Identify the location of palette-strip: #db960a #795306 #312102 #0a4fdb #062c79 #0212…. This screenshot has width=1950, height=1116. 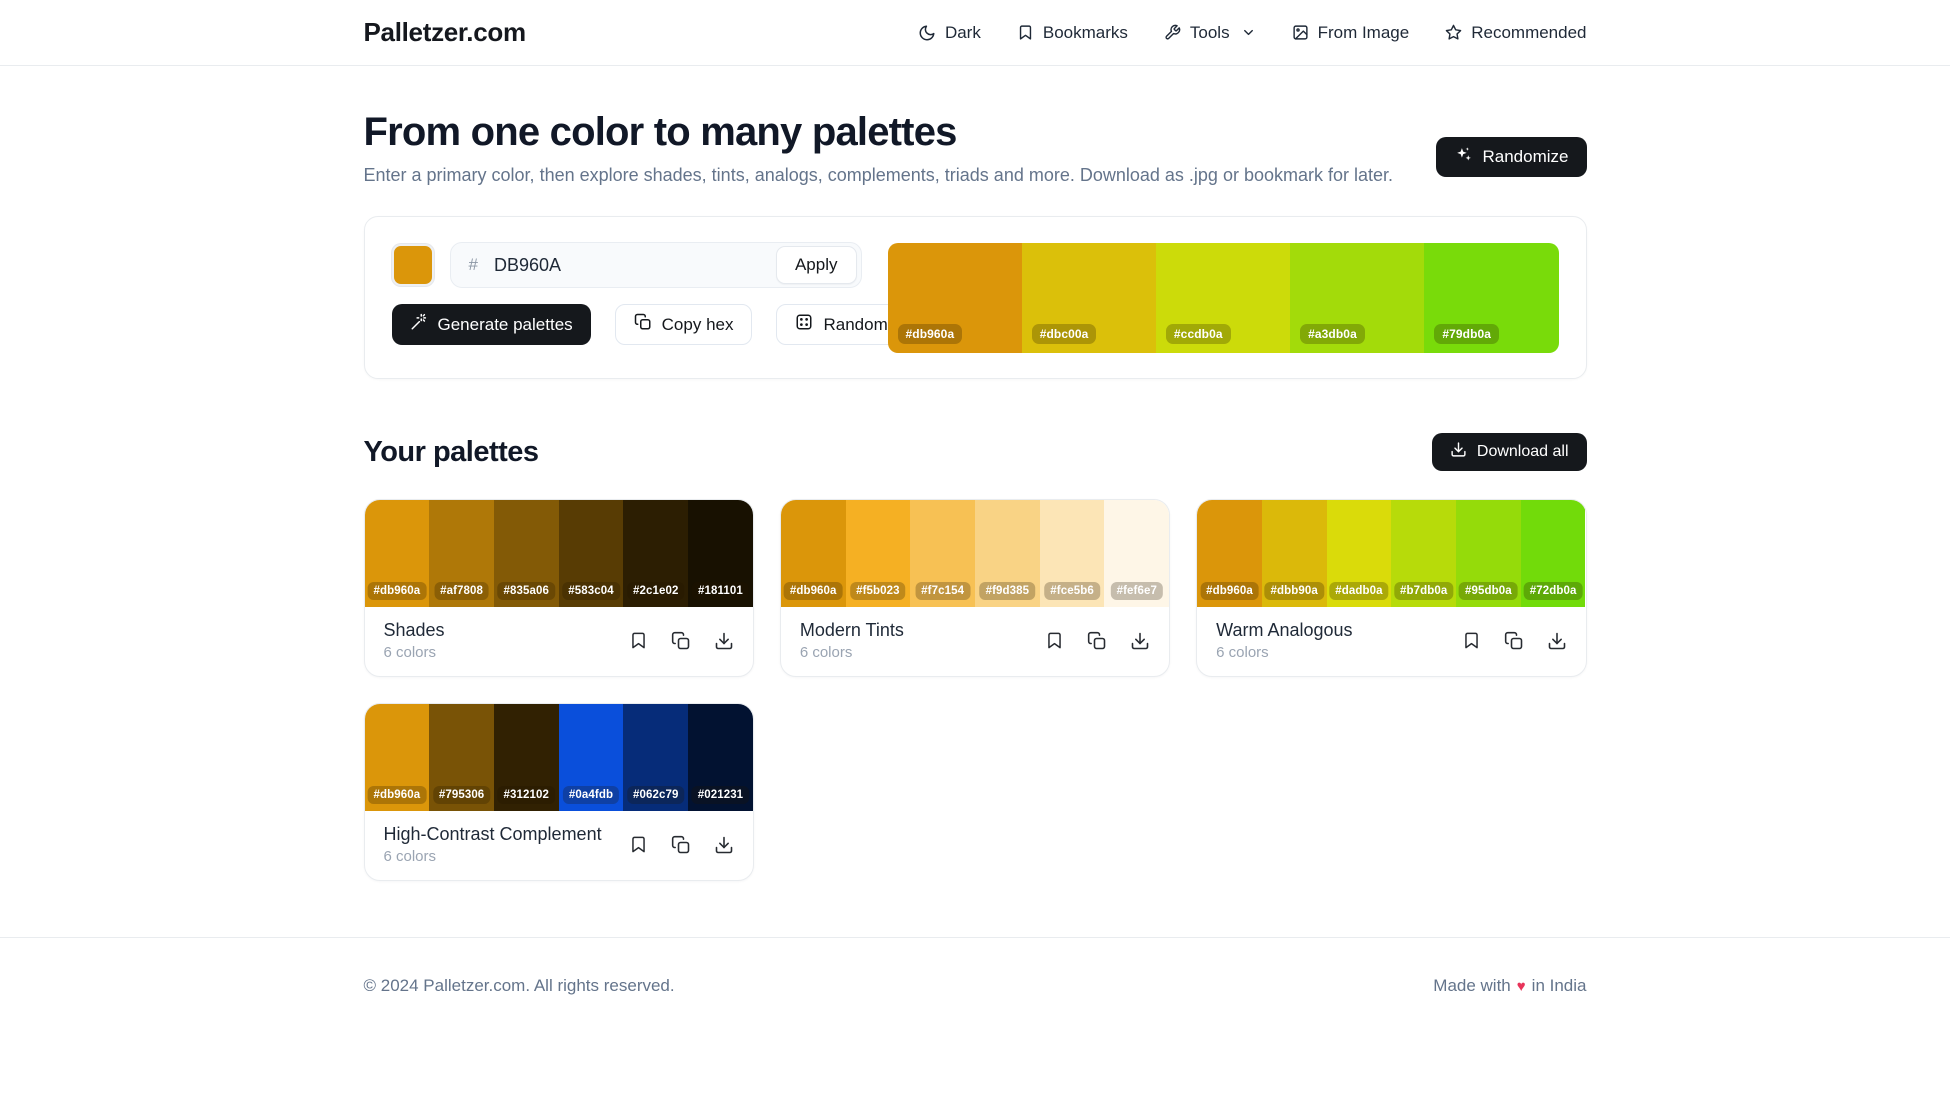
(558, 757).